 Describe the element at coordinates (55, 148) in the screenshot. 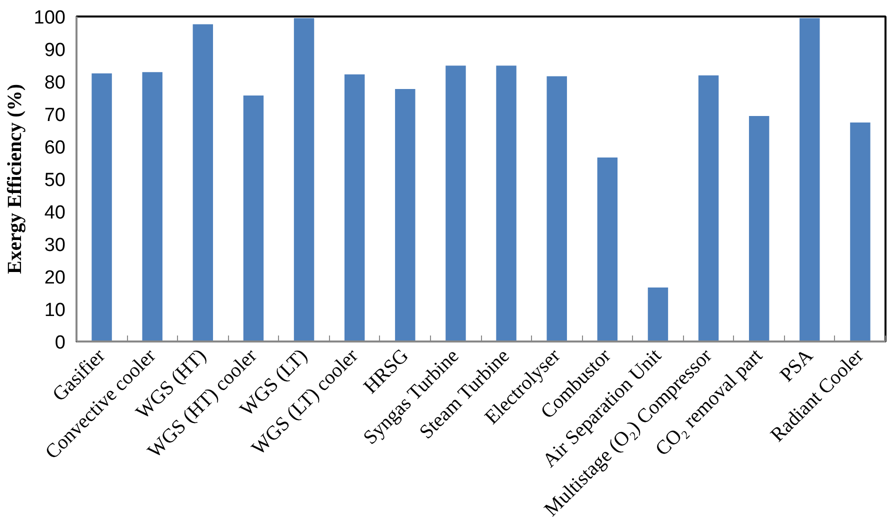

I see `y-tick-label: 60` at that location.